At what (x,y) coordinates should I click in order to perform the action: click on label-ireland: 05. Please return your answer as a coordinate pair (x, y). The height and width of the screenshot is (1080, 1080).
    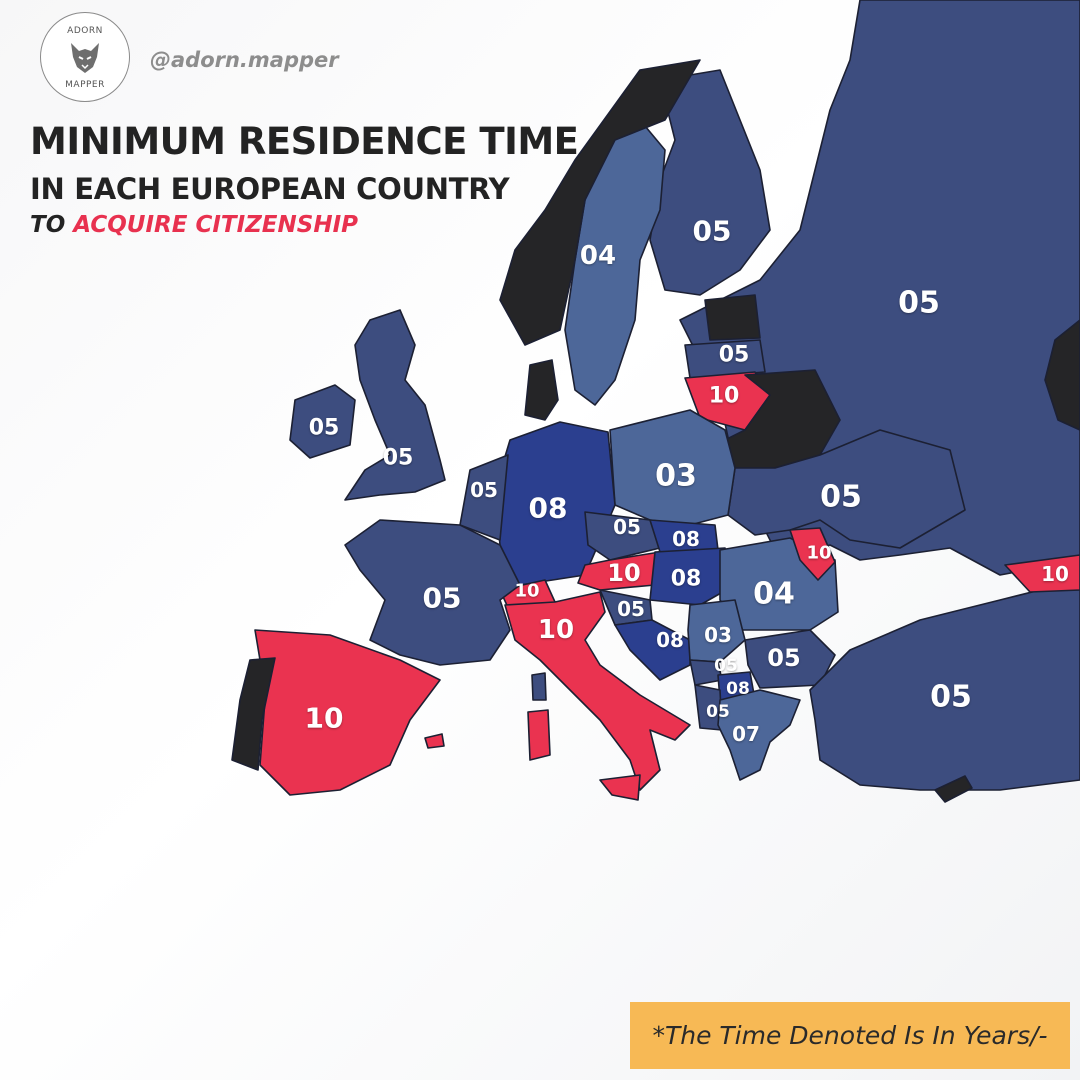
    Looking at the image, I should click on (324, 428).